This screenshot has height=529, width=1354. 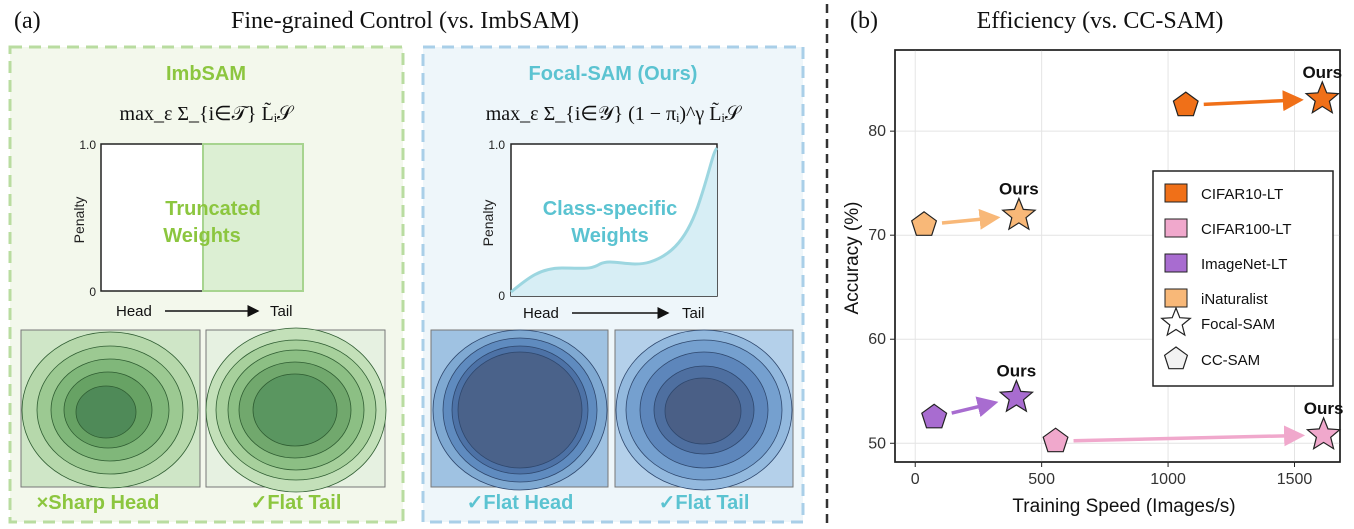 I want to click on imbsam-overlay-line1: Truncated, so click(x=213, y=209).